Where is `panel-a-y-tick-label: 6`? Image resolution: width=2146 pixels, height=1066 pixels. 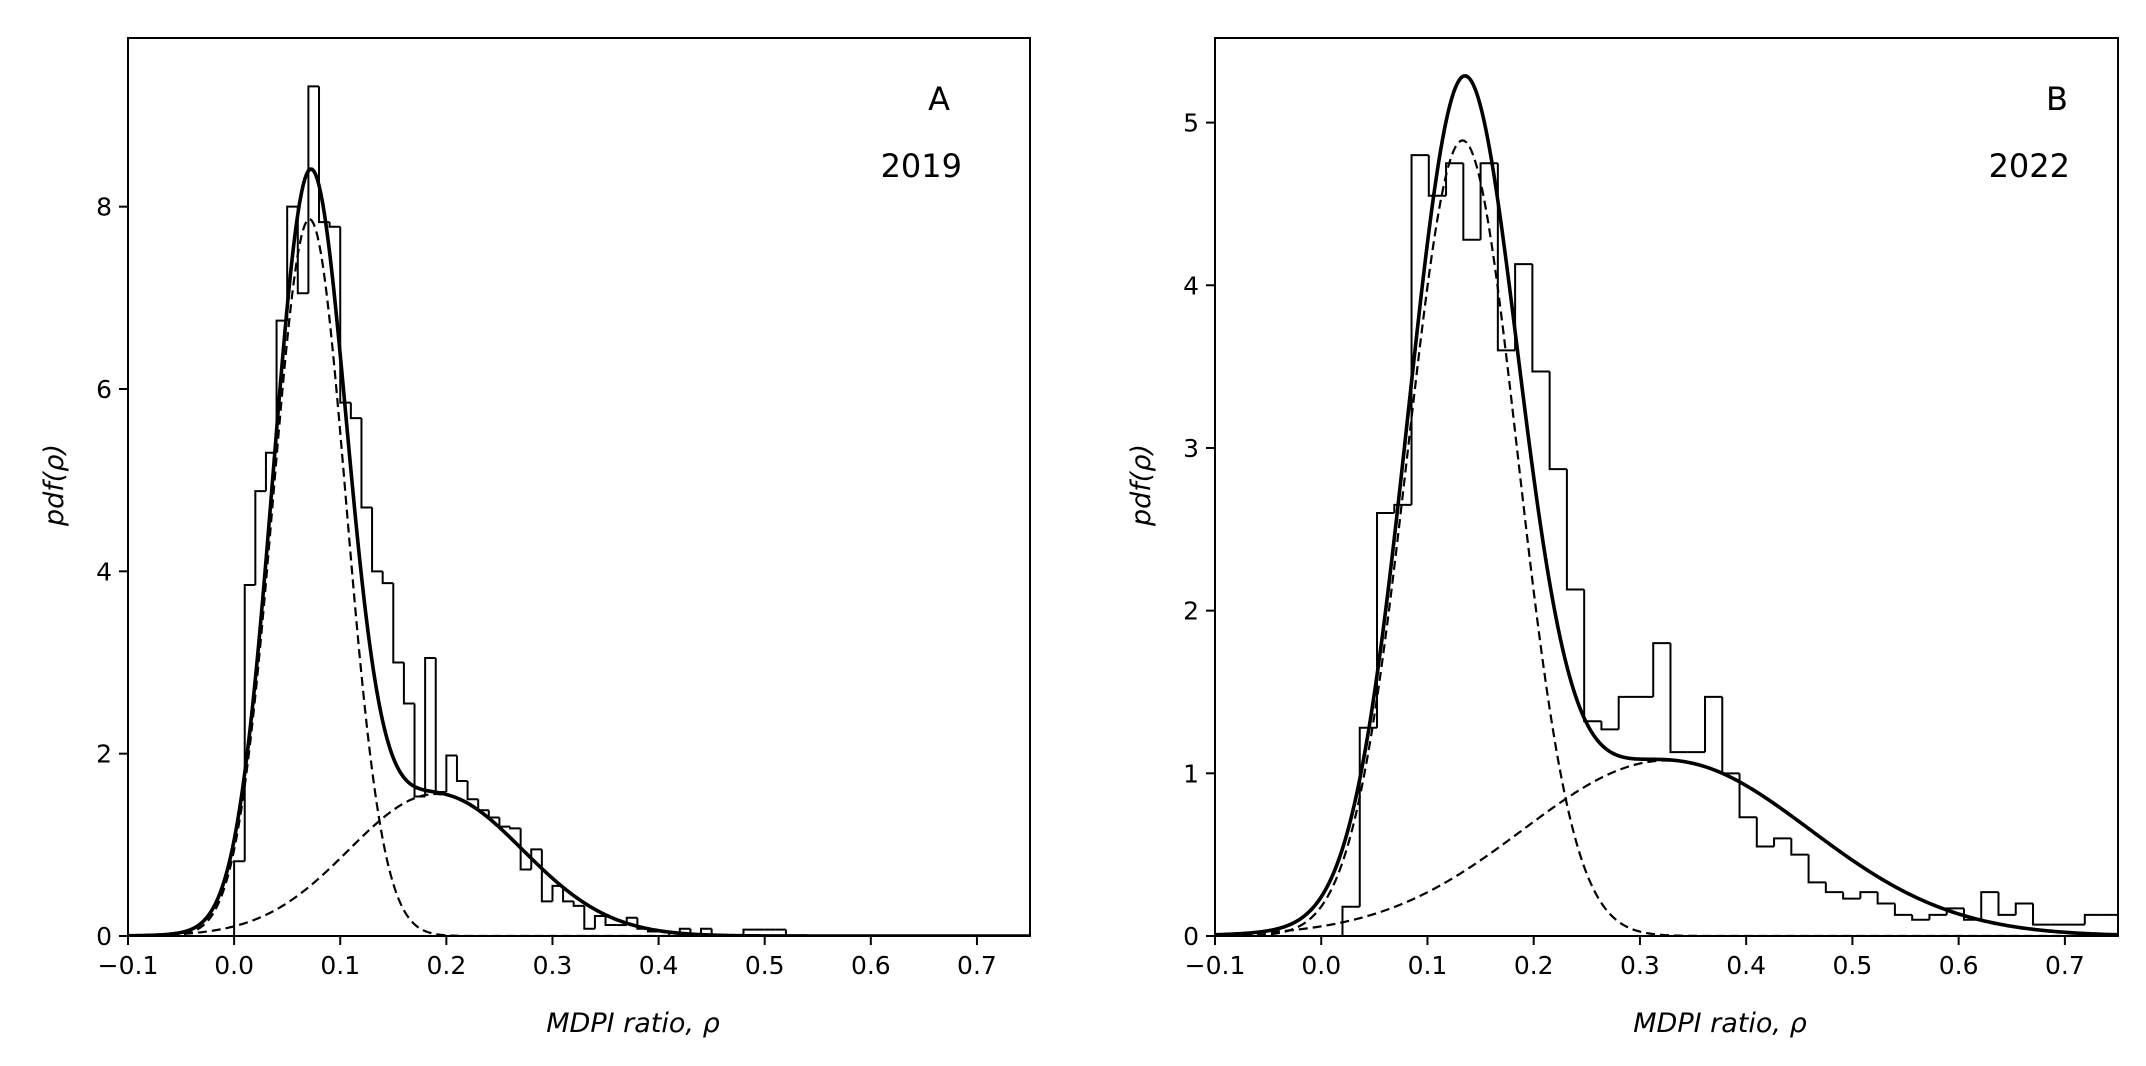 panel-a-y-tick-label: 6 is located at coordinates (104, 389).